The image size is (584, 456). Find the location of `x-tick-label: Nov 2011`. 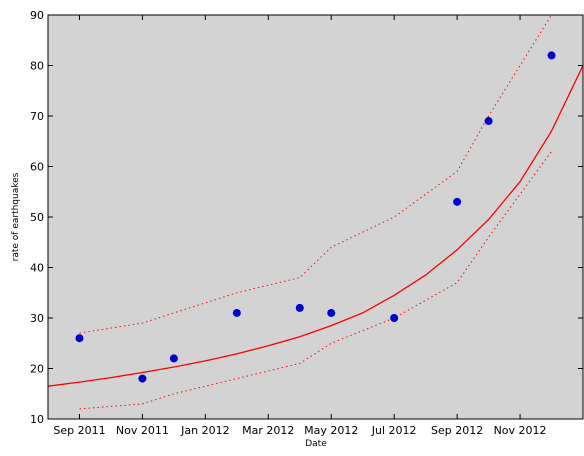

x-tick-label: Nov 2011 is located at coordinates (142, 430).